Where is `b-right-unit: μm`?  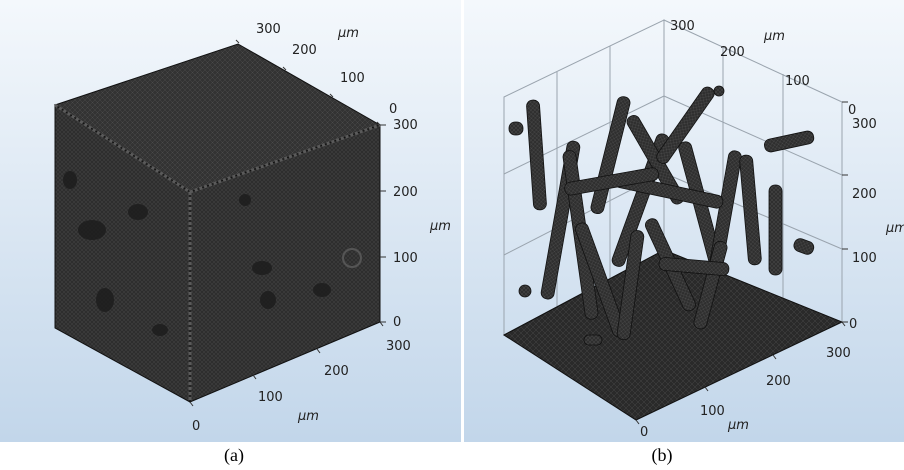 b-right-unit: μm is located at coordinates (894, 228).